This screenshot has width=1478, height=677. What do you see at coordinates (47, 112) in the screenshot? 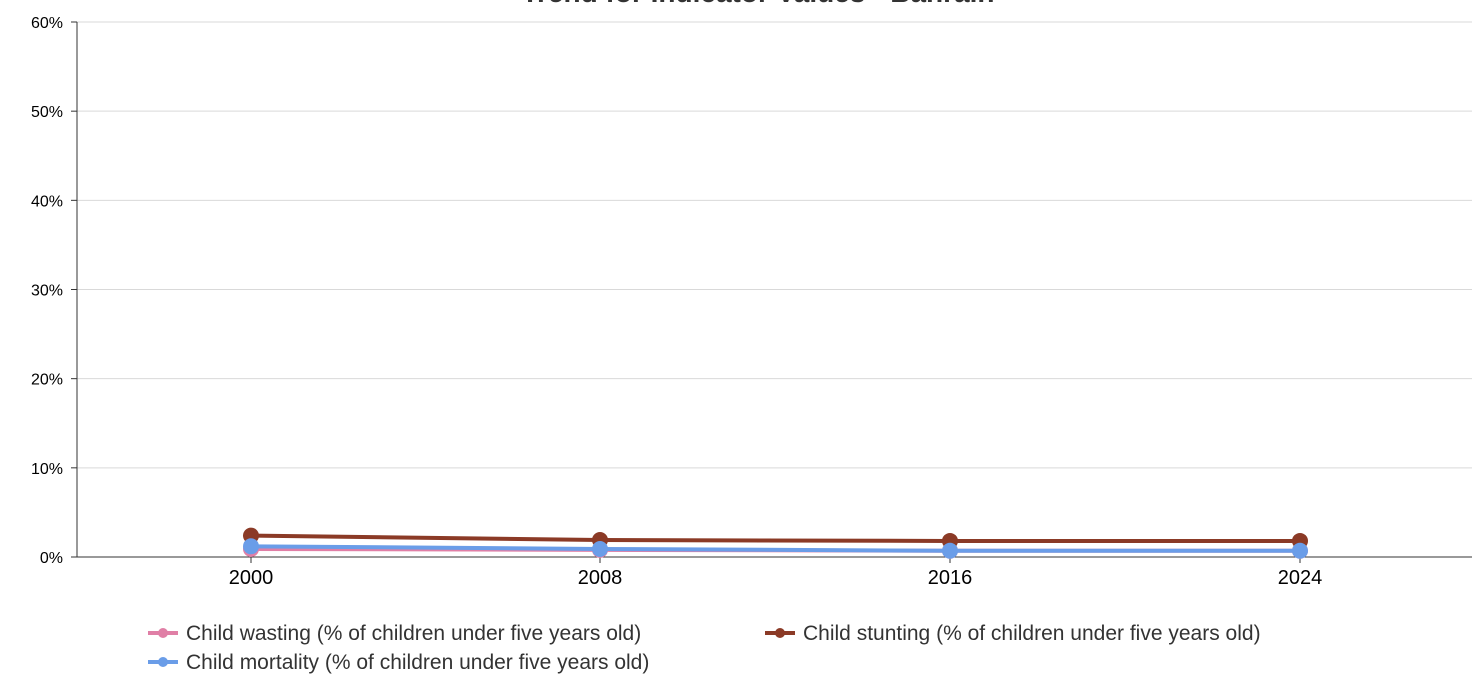
I see `y-tick-label: 50%` at bounding box center [47, 112].